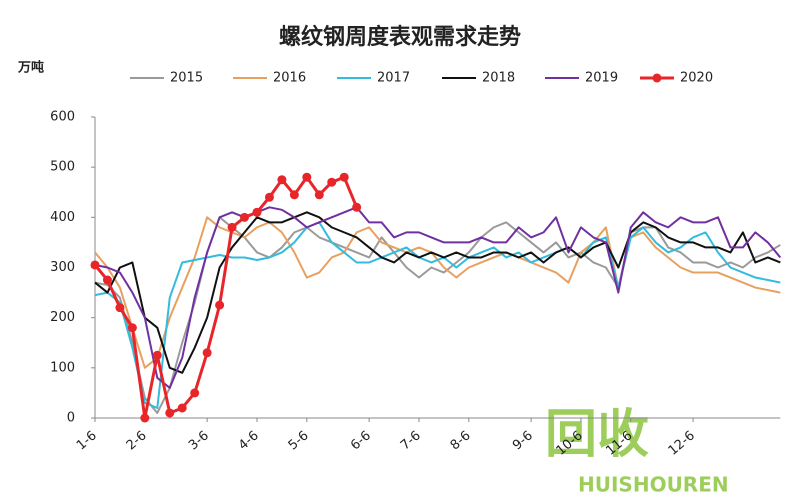  What do you see at coordinates (62, 267) in the screenshot?
I see `y-tick-label: 300` at bounding box center [62, 267].